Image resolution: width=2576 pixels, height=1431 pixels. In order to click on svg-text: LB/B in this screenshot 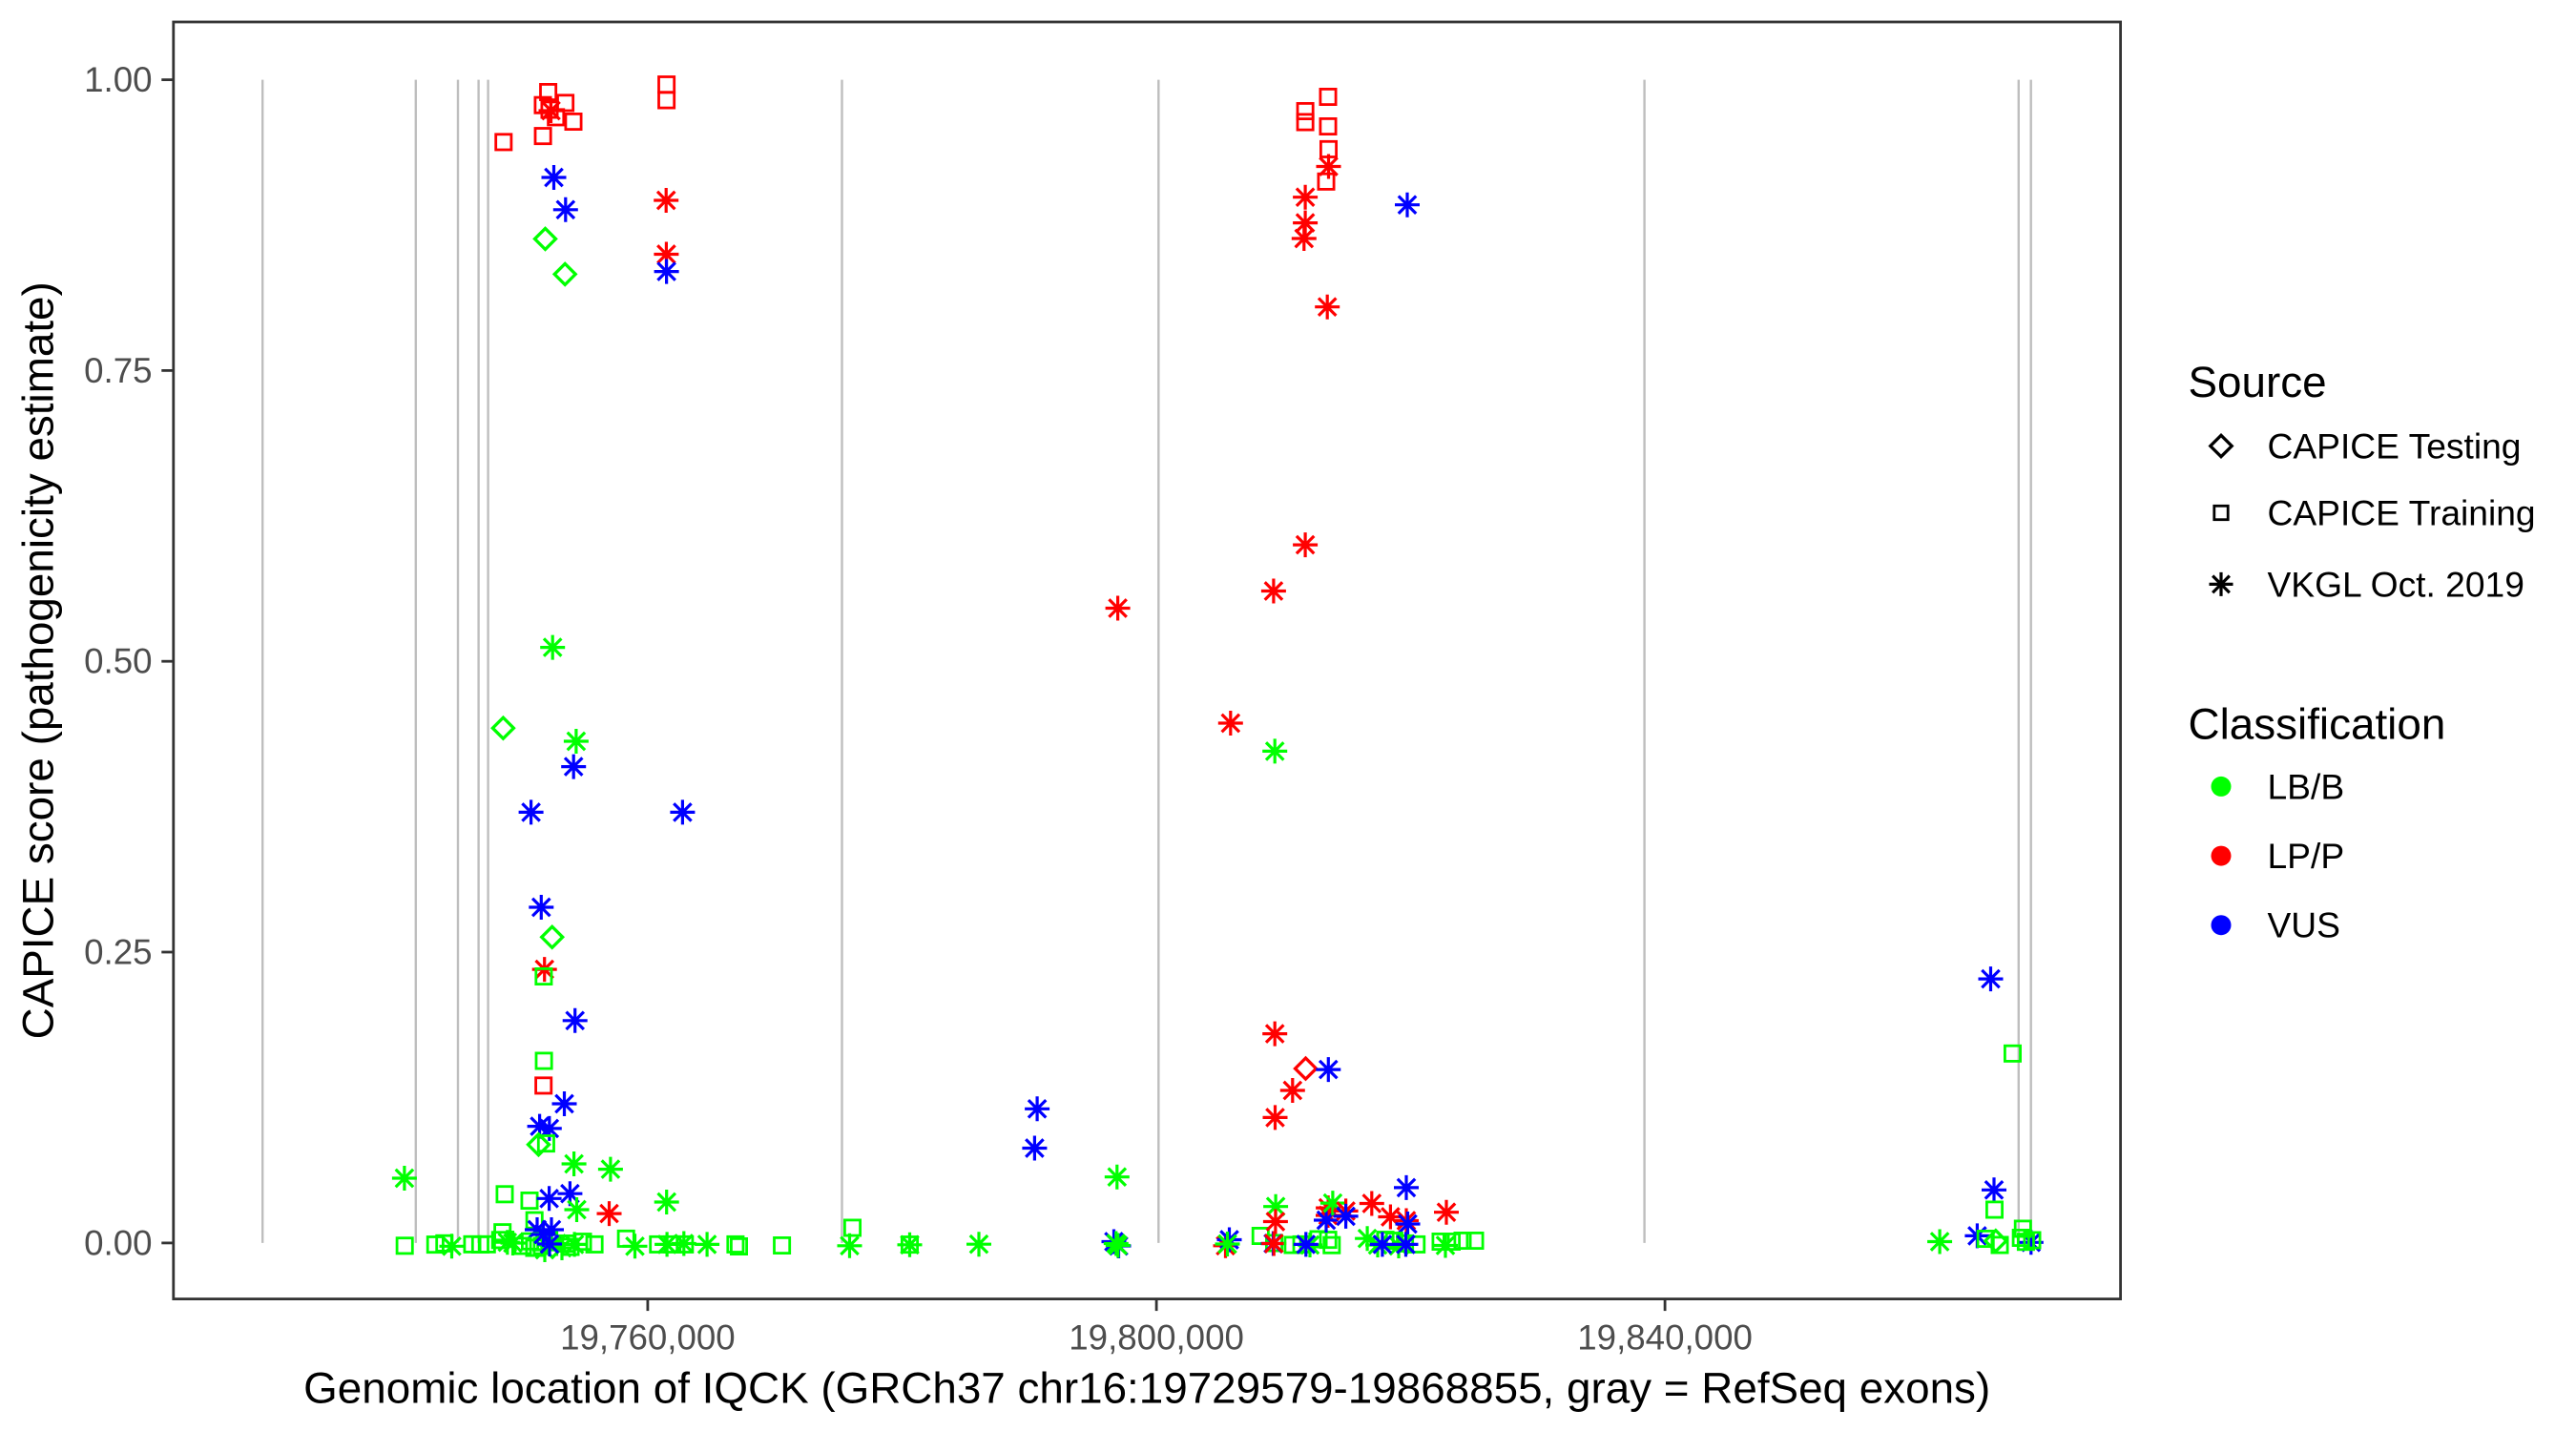, I will do `click(2306, 786)`.